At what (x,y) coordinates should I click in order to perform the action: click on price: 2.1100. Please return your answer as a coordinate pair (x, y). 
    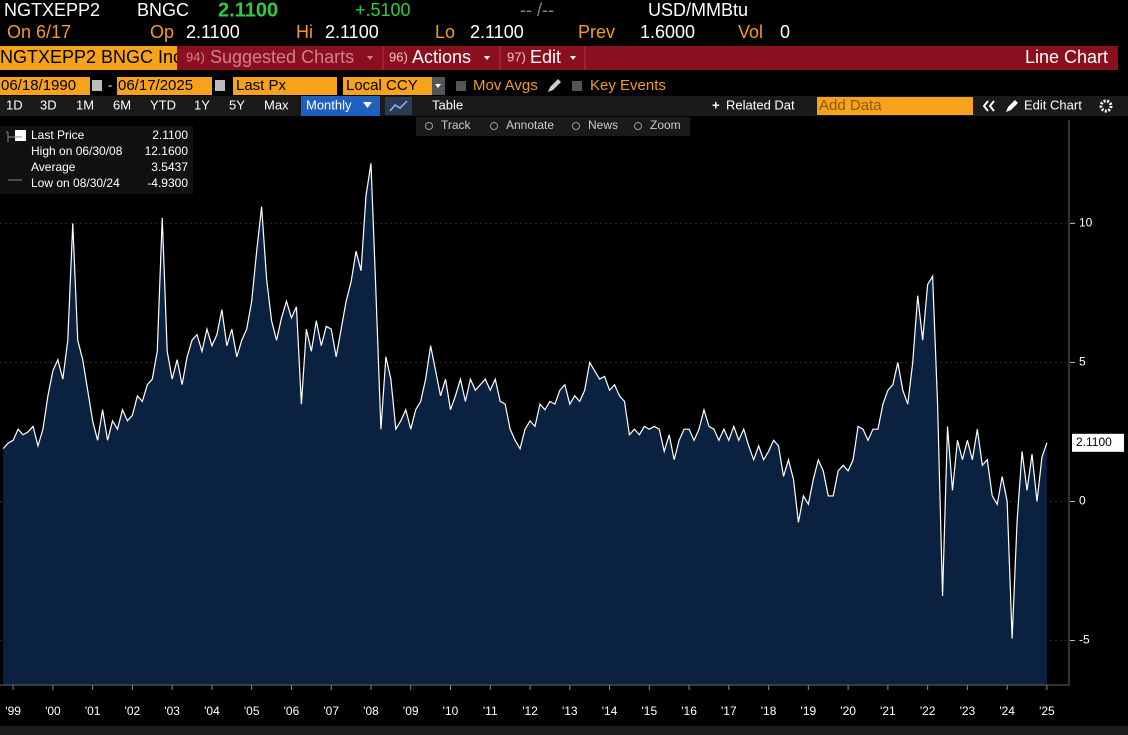
    Looking at the image, I should click on (248, 10).